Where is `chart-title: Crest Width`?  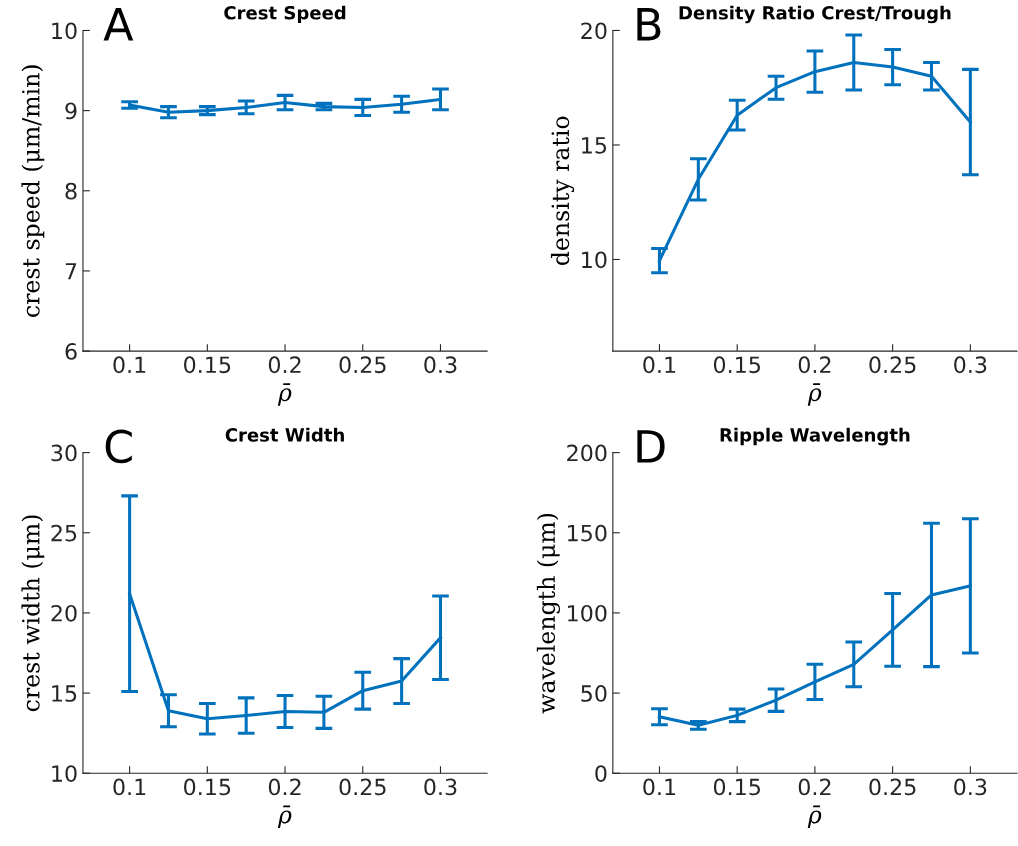 chart-title: Crest Width is located at coordinates (284, 434).